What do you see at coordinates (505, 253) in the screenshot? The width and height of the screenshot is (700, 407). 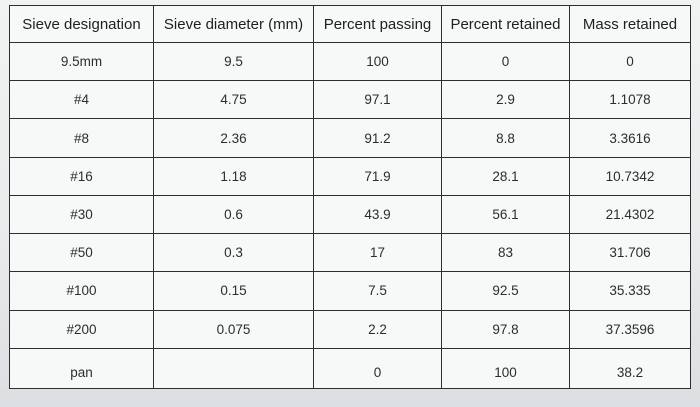 I see `cell-percent-retained: 83` at bounding box center [505, 253].